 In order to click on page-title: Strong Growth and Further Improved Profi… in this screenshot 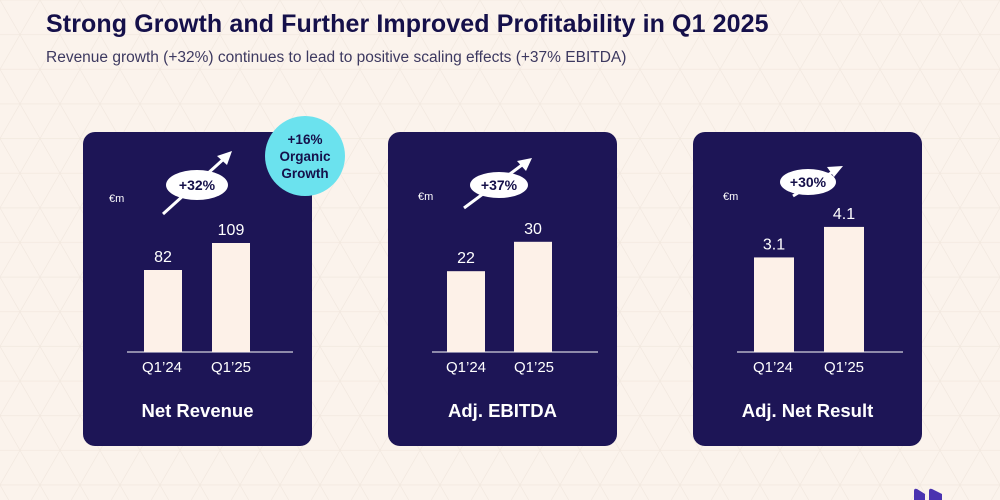, I will do `click(407, 24)`.